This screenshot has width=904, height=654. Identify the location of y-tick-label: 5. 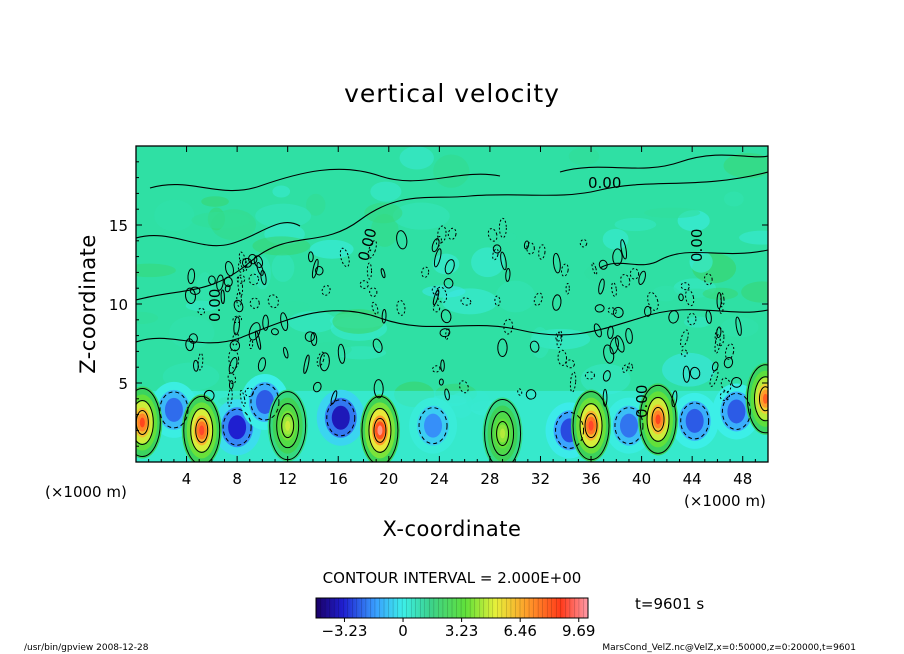
(123, 384).